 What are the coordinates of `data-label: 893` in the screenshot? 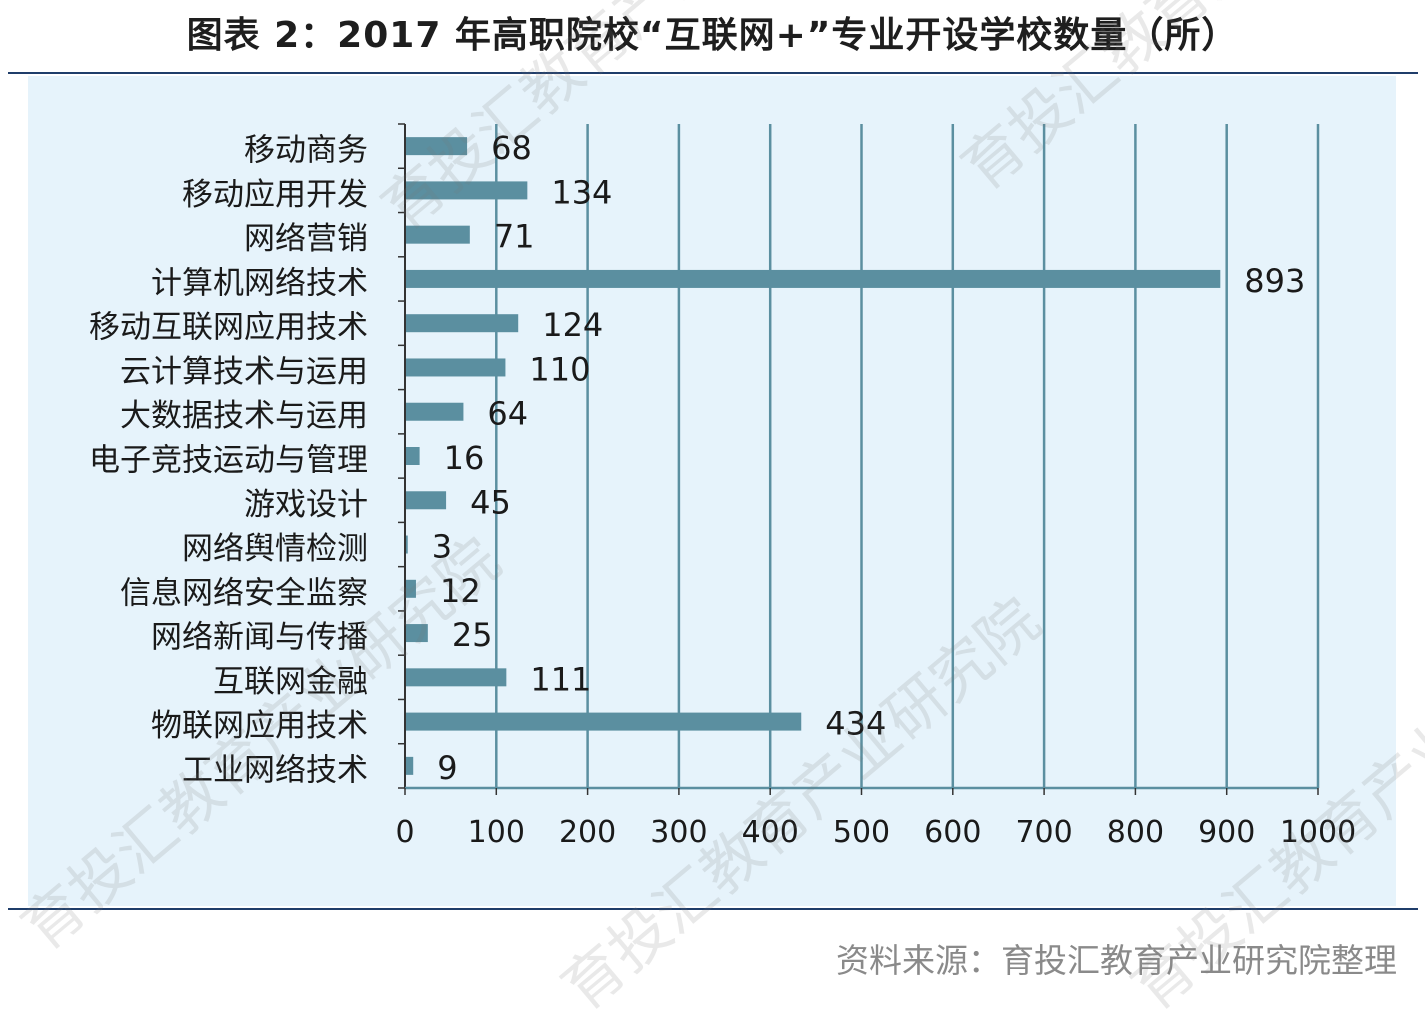 It's located at (1274, 281).